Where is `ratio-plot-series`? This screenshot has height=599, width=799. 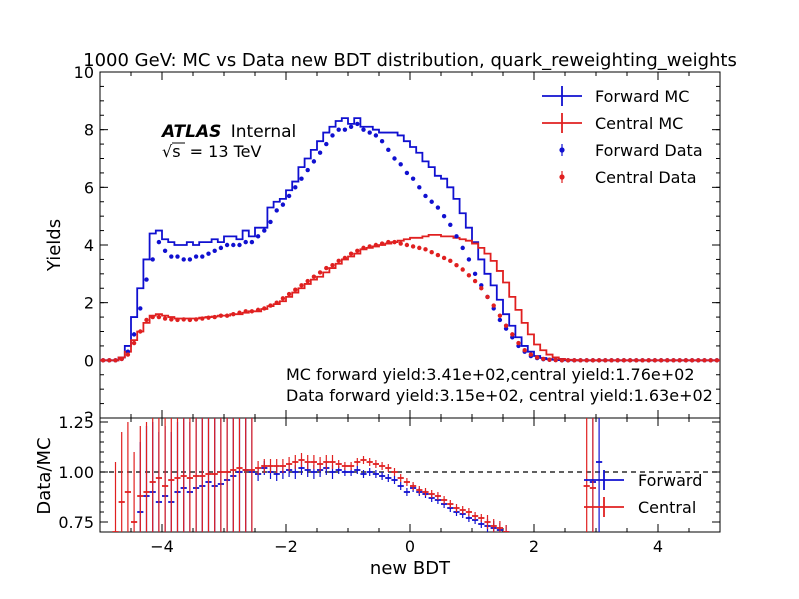 ratio-plot-series is located at coordinates (357, 475).